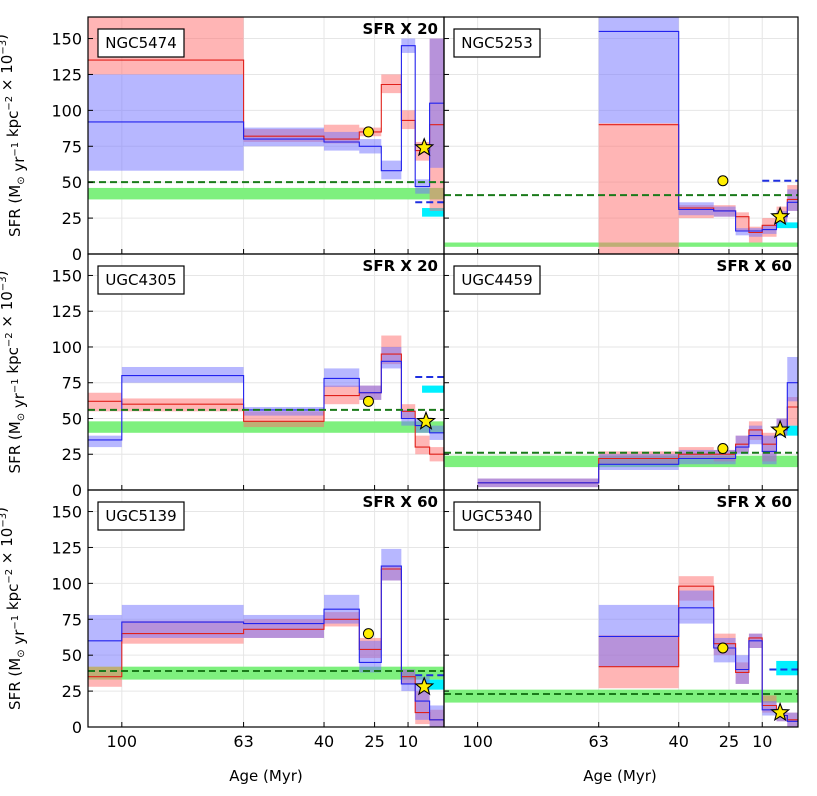  I want to click on y-tick-label: 75, so click(72, 619).